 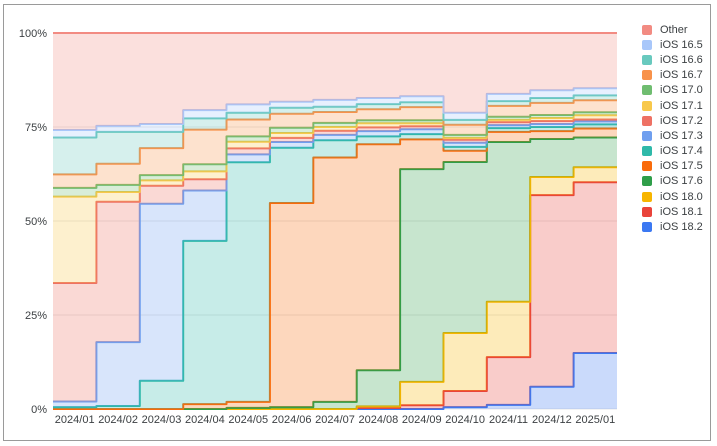 I want to click on x-axis-label: 2024/02, so click(x=118, y=420).